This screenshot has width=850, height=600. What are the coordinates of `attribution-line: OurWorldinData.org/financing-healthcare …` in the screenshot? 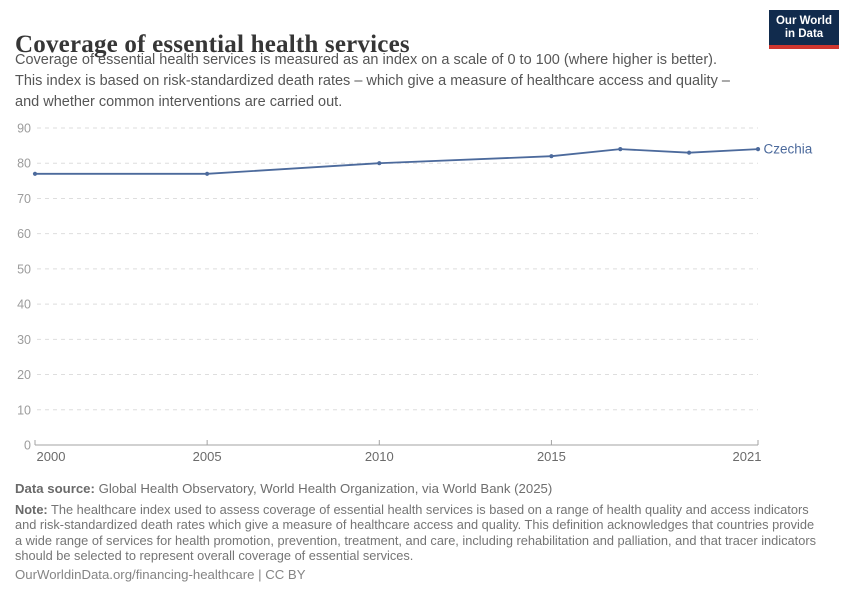 It's located at (160, 574).